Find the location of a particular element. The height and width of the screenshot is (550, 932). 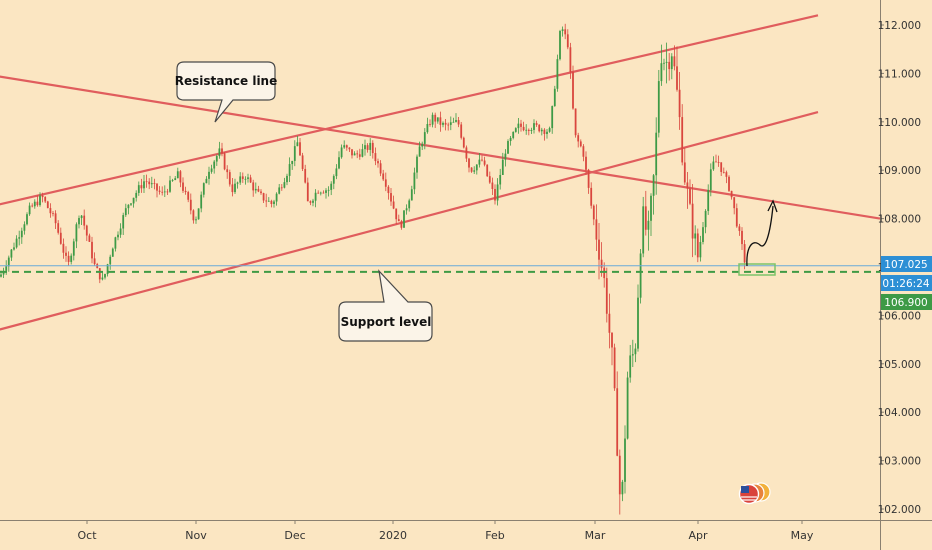

support-callout is located at coordinates (385, 305).